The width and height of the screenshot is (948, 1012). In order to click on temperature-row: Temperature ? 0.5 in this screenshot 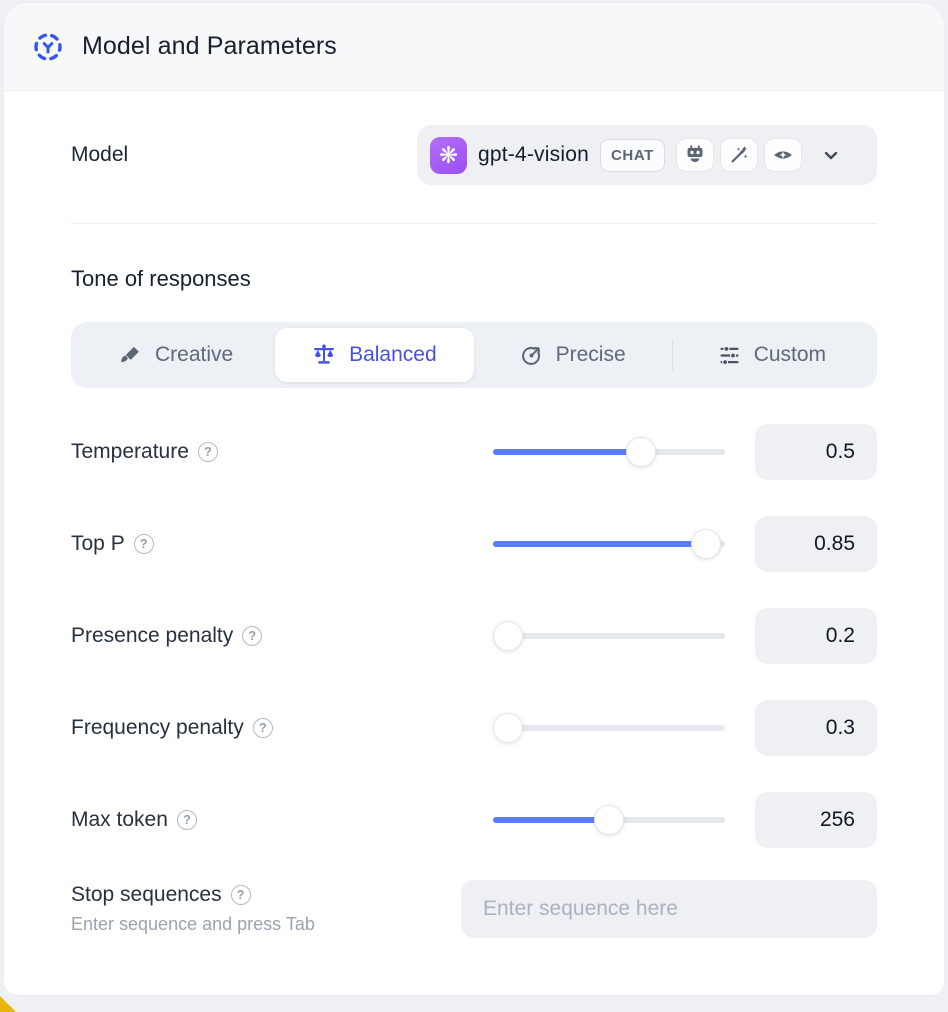, I will do `click(474, 452)`.